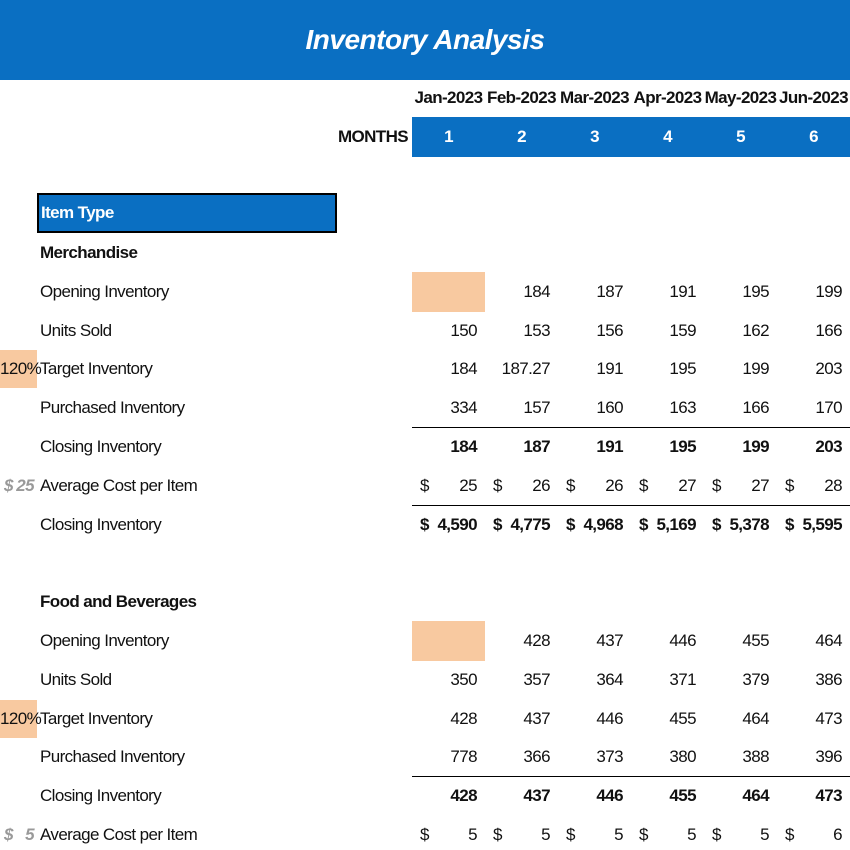 This screenshot has width=850, height=850. Describe the element at coordinates (837, 834) in the screenshot. I see `cell-value: 6` at that location.